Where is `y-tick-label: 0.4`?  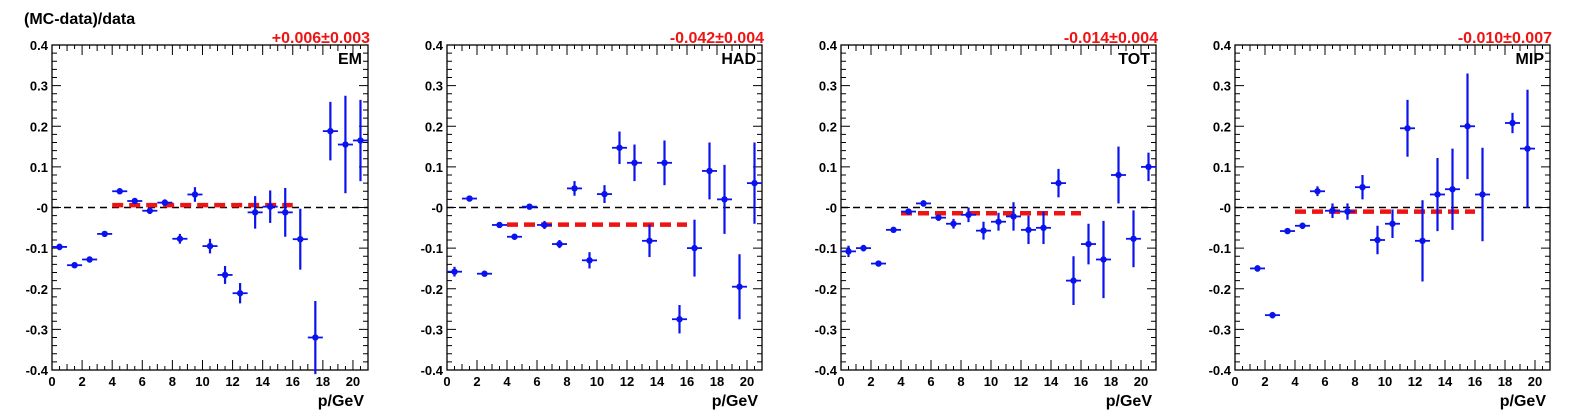
y-tick-label: 0.4 is located at coordinates (39, 45).